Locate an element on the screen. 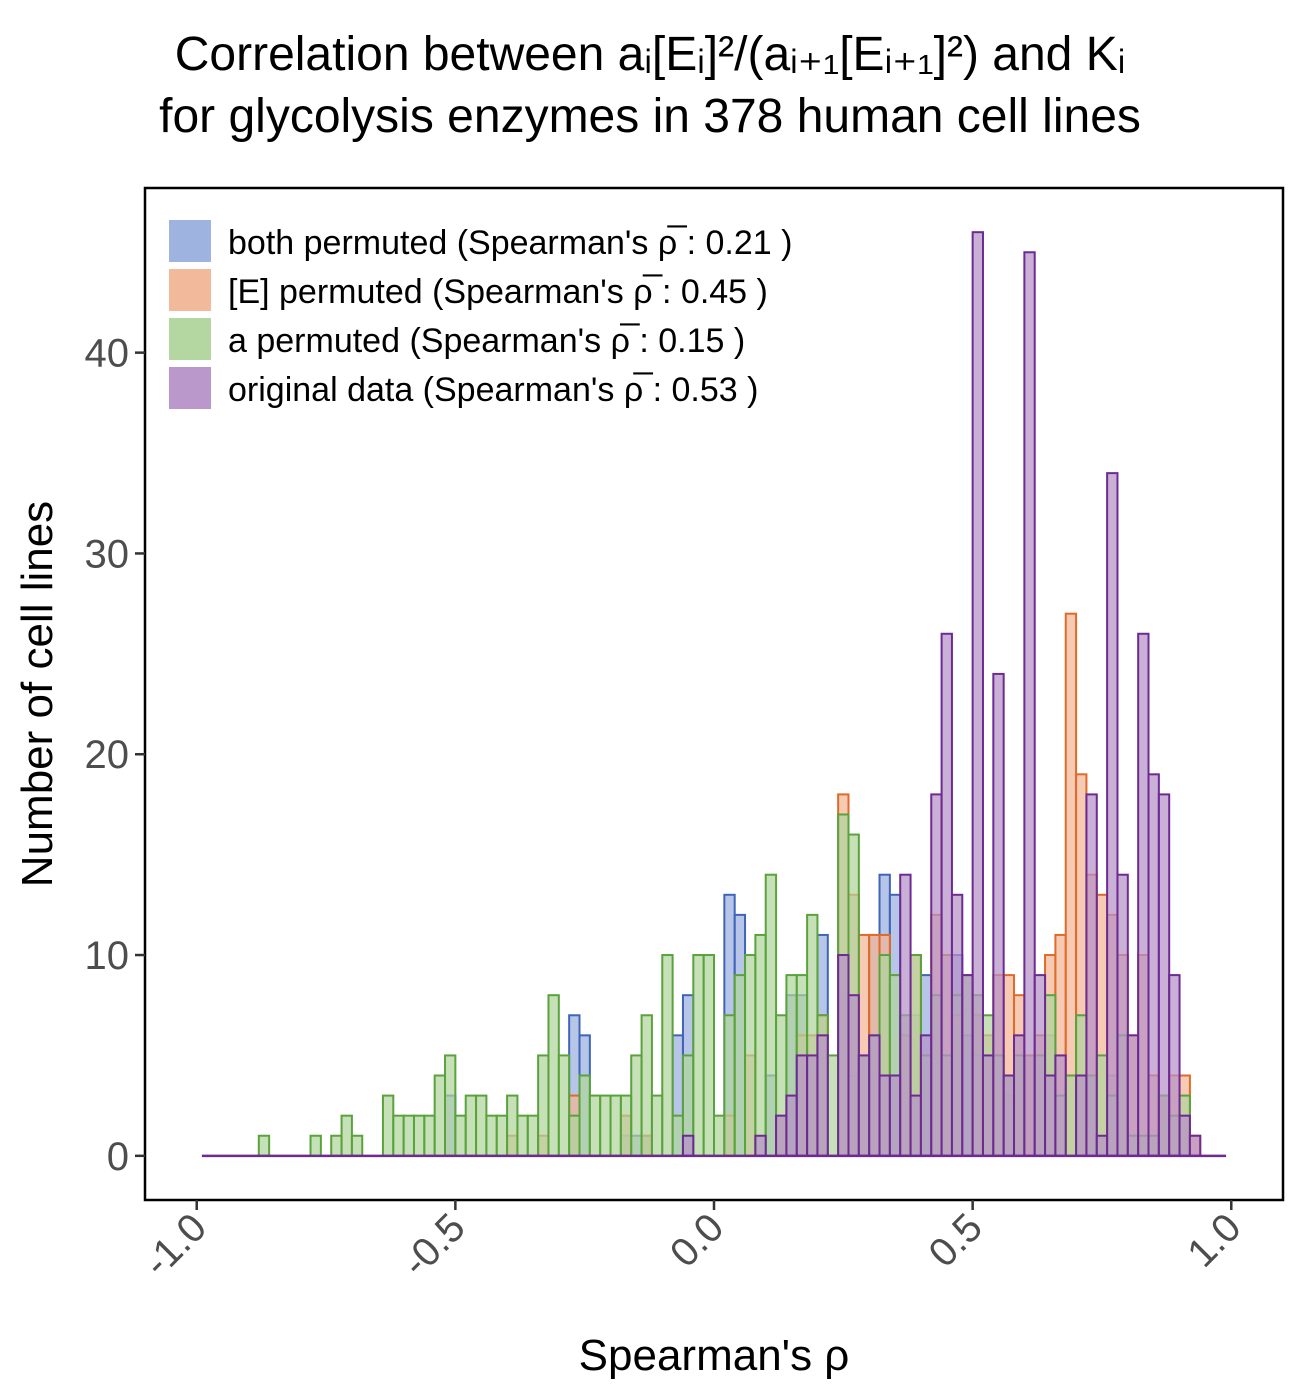 Image resolution: width=1300 pixels, height=1400 pixels. y-tick-label: 0 is located at coordinates (118, 1157).